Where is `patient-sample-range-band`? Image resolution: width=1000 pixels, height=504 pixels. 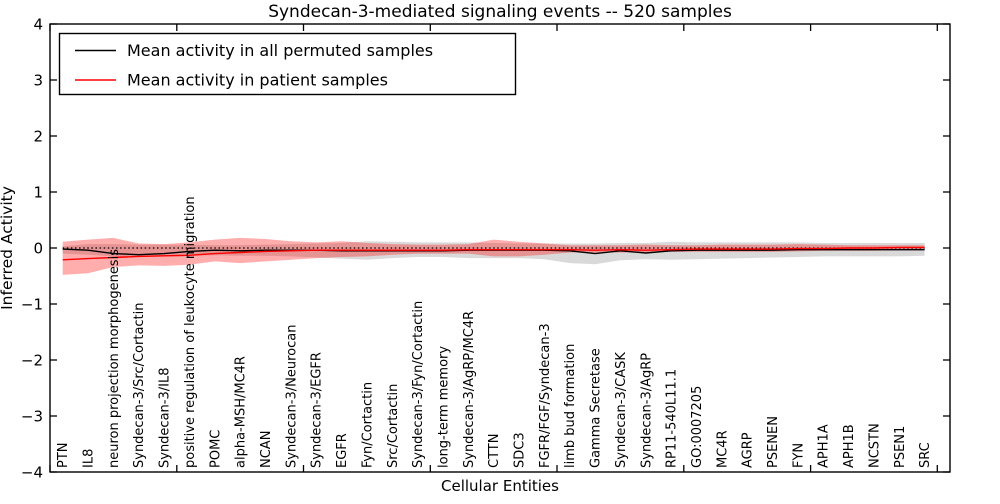 patient-sample-range-band is located at coordinates (493, 256).